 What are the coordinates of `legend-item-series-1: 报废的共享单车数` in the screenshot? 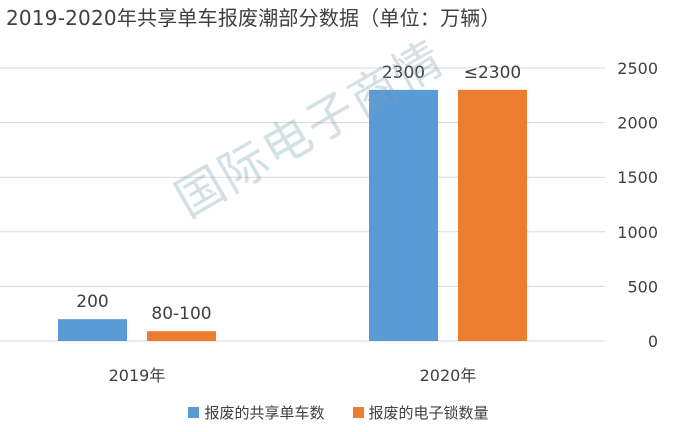 It's located at (256, 412).